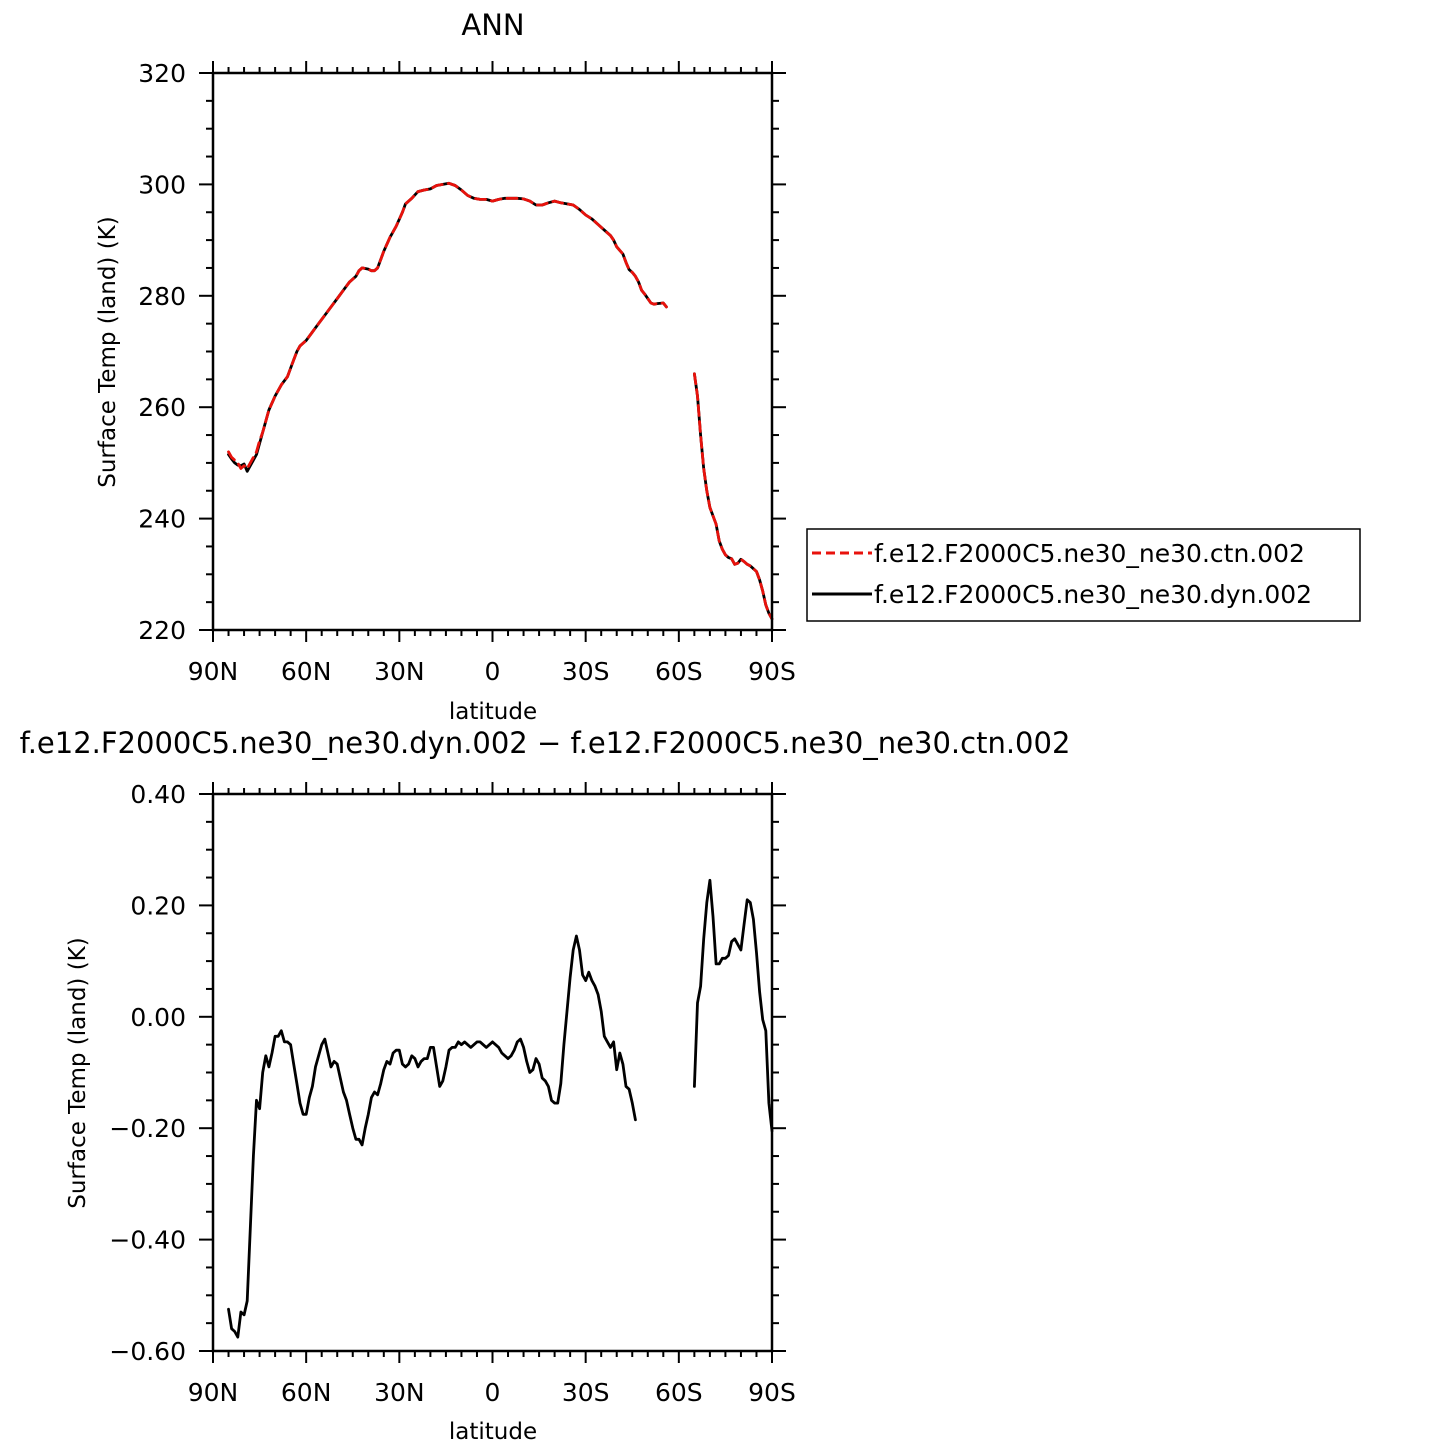 The height and width of the screenshot is (1453, 1453). I want to click on legend-label-ctn: f.e12.F2000C5.ne30_ne30.ctn.002, so click(1089, 553).